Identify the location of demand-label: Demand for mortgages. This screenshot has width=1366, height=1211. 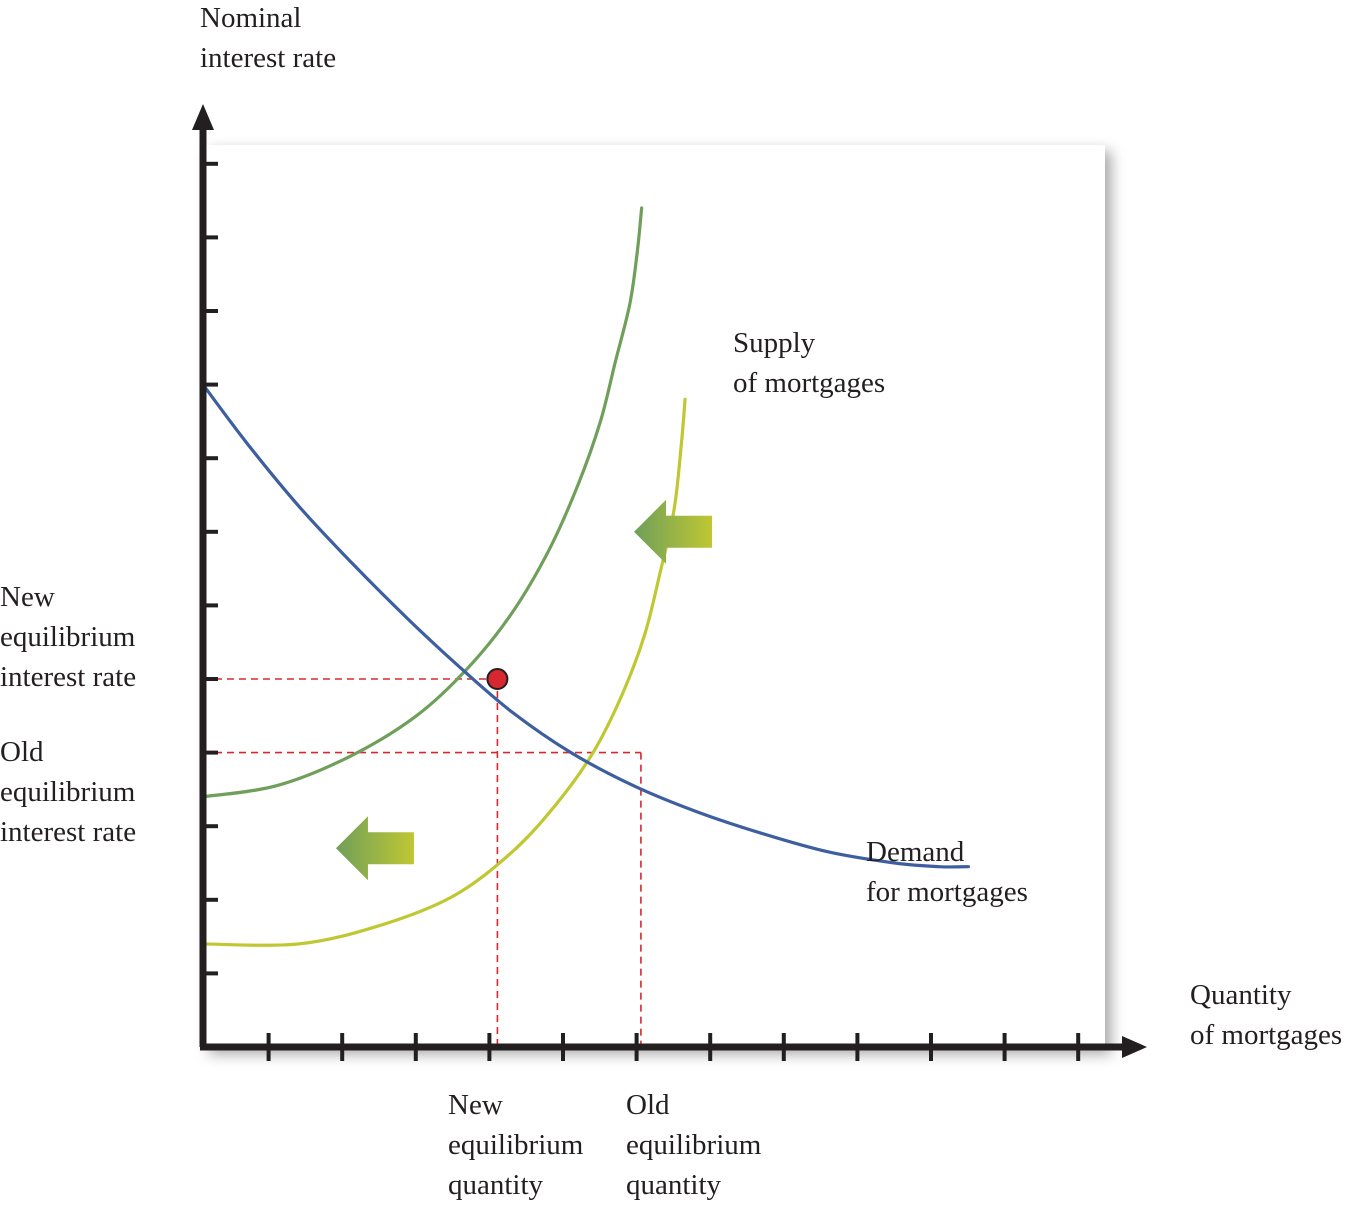
(947, 872).